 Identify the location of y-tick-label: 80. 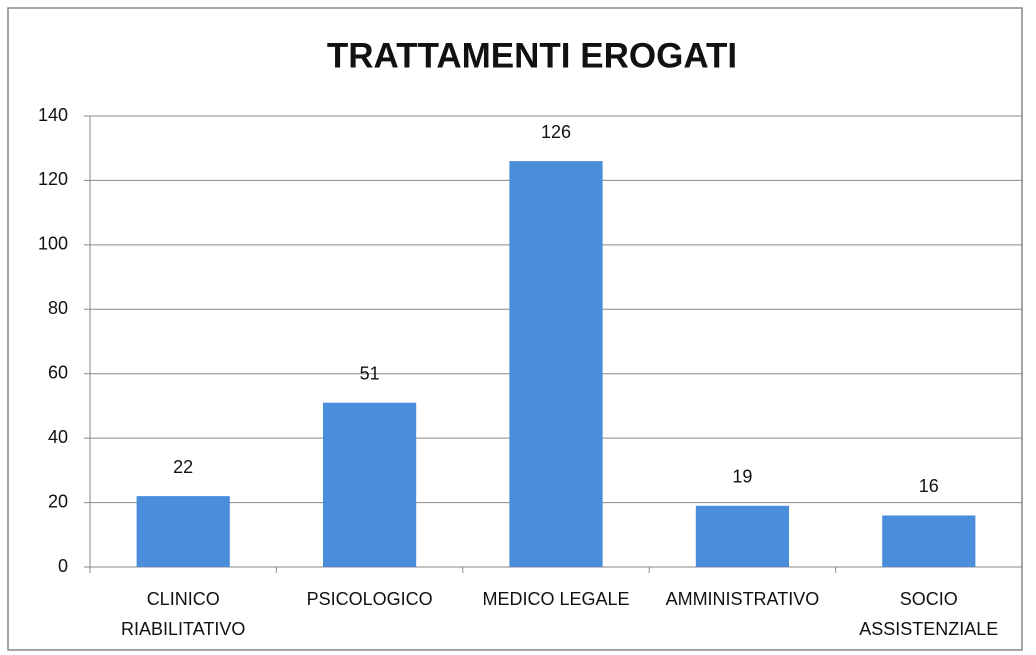
(58, 308).